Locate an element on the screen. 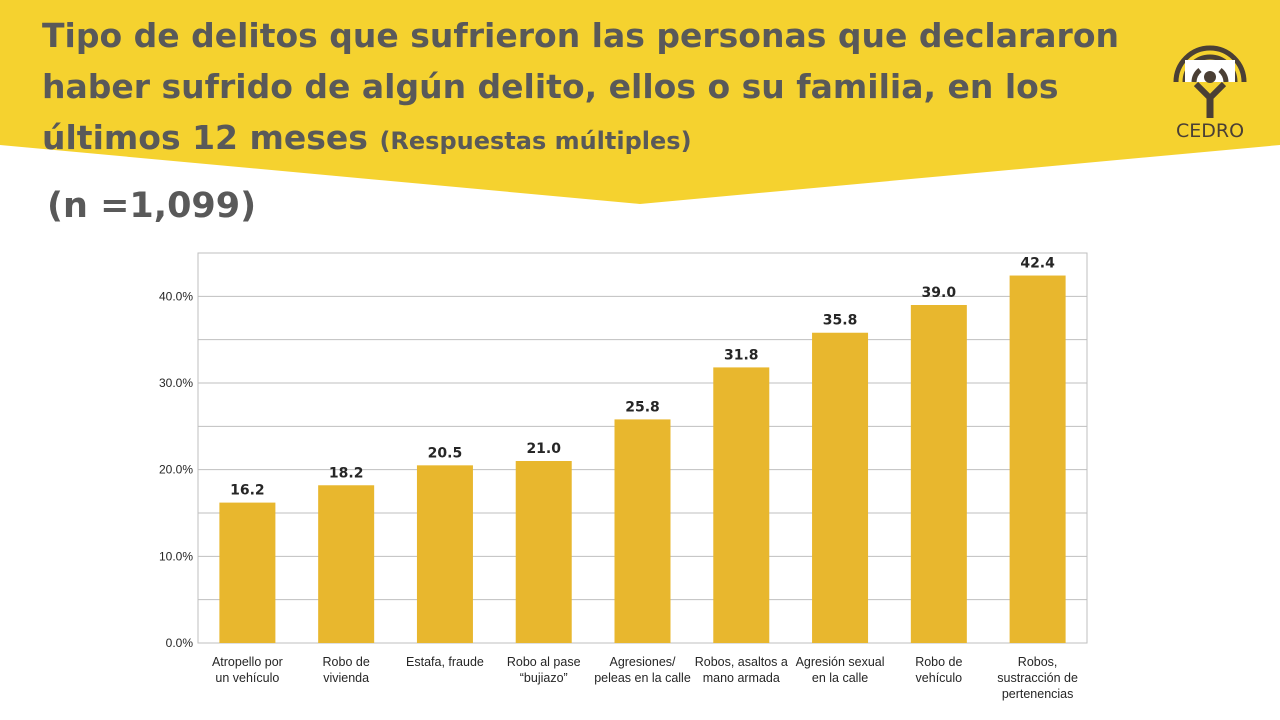  y-tick-label: 40.0% is located at coordinates (176, 296).